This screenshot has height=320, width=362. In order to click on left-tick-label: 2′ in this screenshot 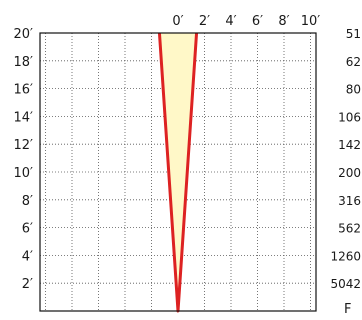, I will do `click(27, 284)`.